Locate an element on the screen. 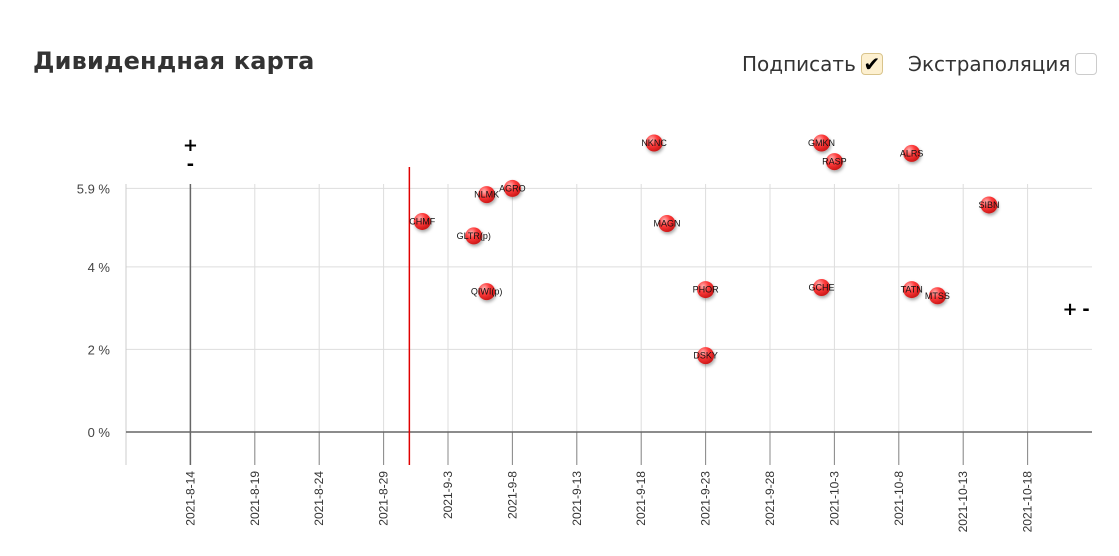 The image size is (1119, 556). data-point-label: GLTR(p) is located at coordinates (474, 236).